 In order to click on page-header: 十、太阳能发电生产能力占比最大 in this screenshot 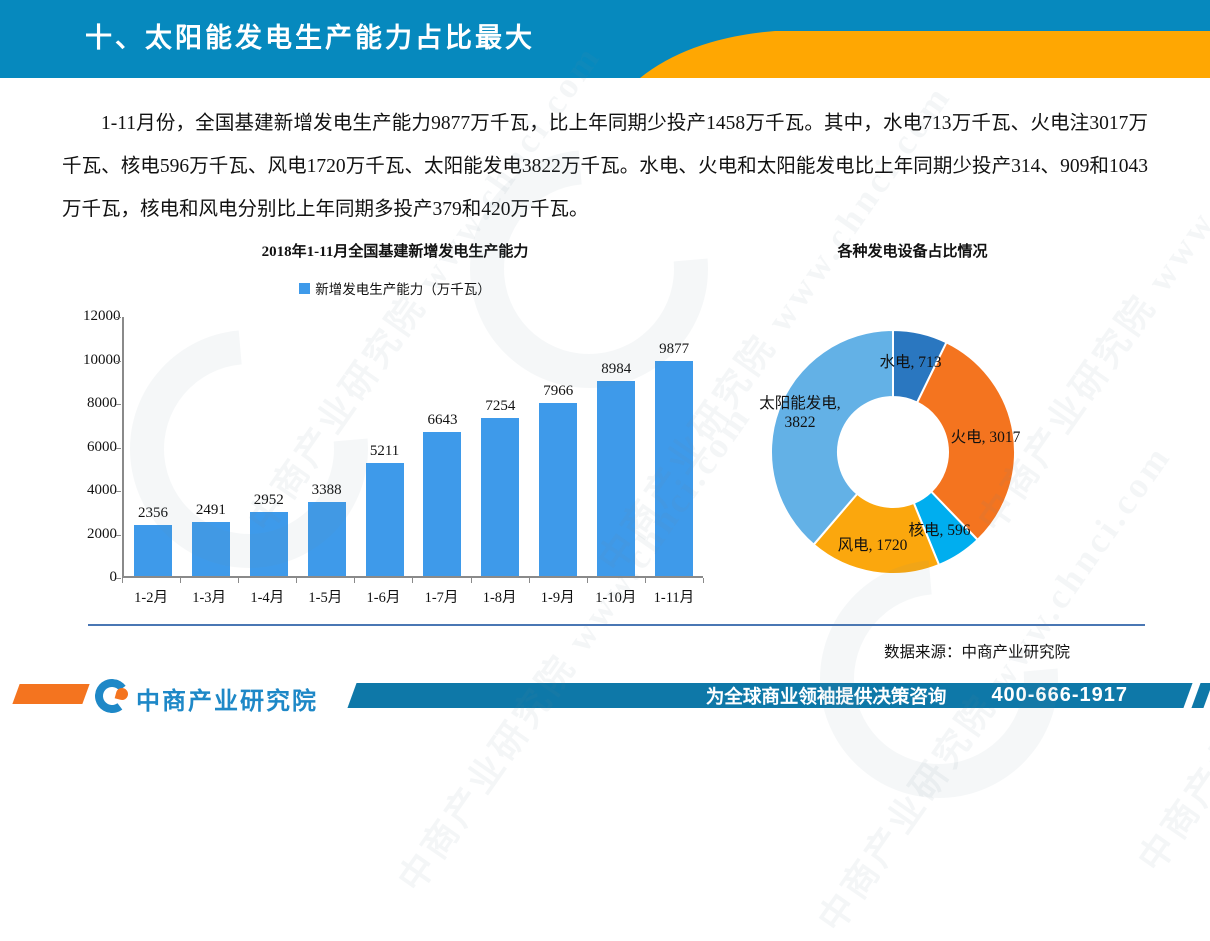, I will do `click(605, 39)`.